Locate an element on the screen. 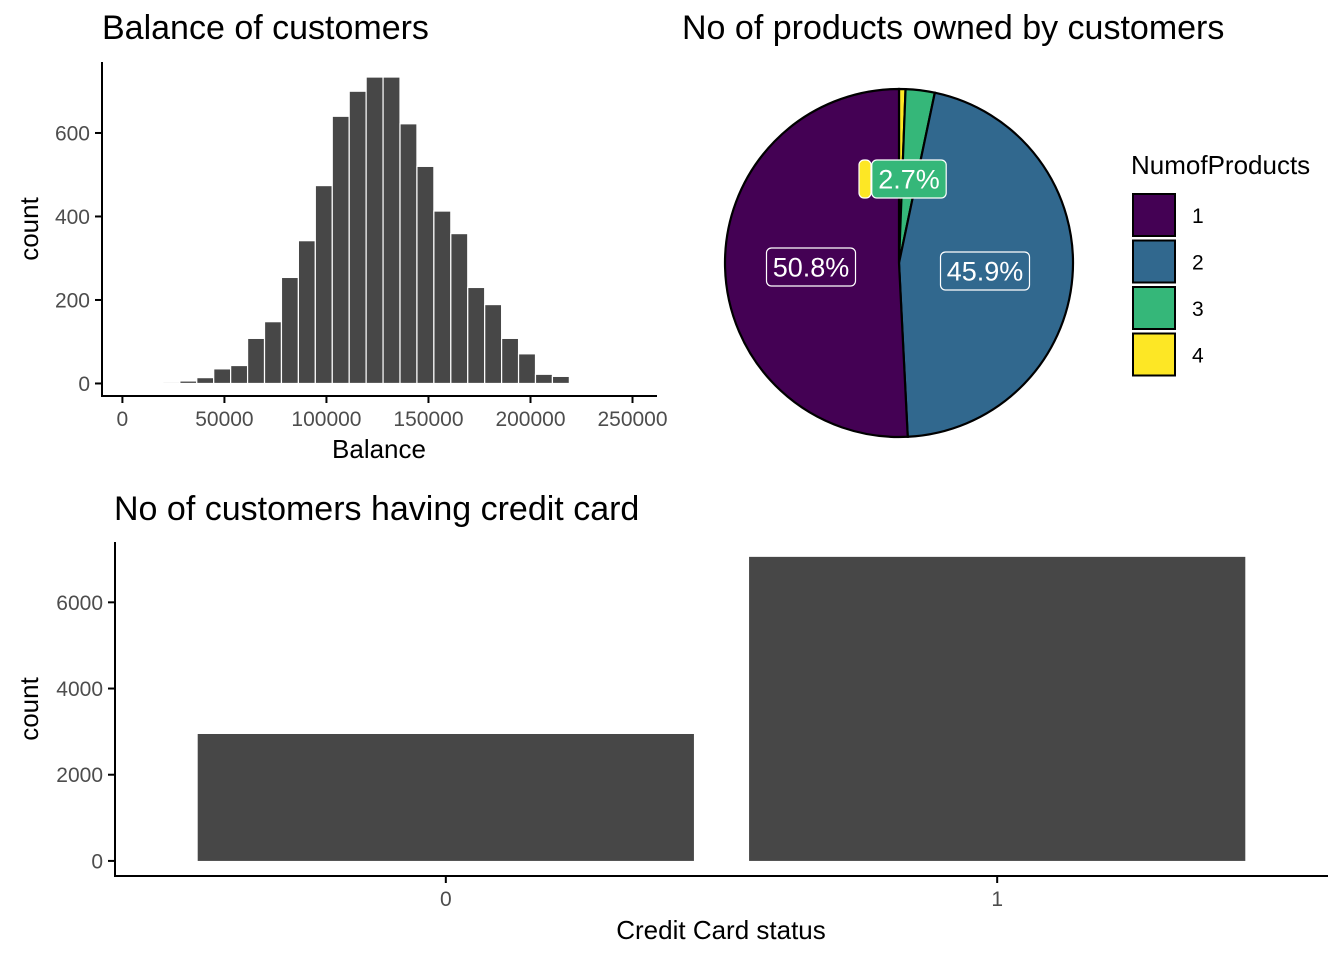 This screenshot has width=1344, height=960. histogram-x-tick-label: 250000 is located at coordinates (632, 419).